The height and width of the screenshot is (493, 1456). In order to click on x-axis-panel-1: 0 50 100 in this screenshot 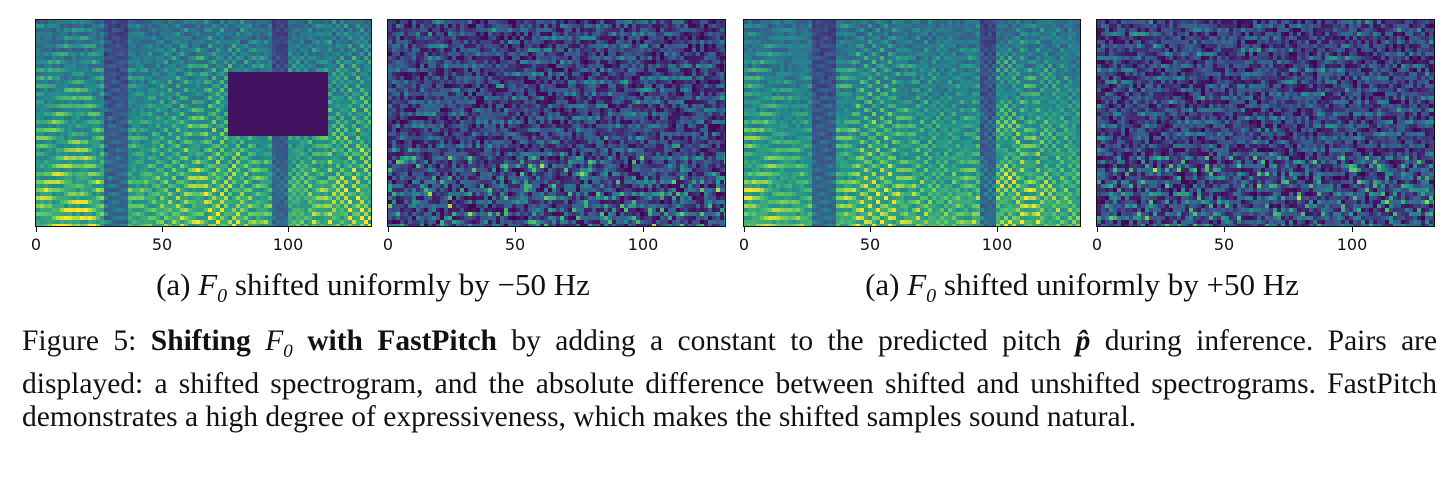, I will do `click(201, 241)`.